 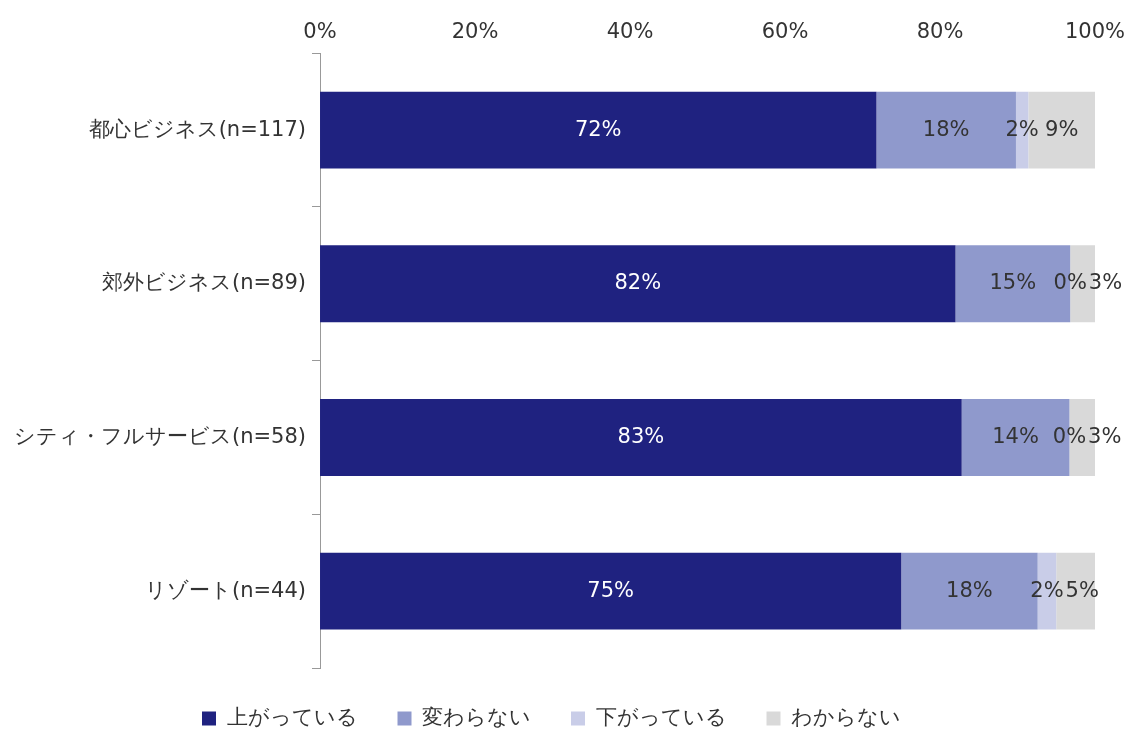 What do you see at coordinates (204, 282) in the screenshot?
I see `y-tick-label: 郊外ビジネス(n=89)` at bounding box center [204, 282].